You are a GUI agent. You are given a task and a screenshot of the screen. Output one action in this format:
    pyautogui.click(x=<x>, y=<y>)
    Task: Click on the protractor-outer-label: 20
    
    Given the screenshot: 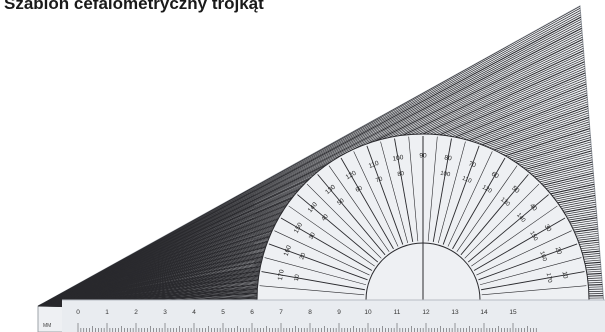 What is the action you would take?
    pyautogui.click(x=558, y=251)
    